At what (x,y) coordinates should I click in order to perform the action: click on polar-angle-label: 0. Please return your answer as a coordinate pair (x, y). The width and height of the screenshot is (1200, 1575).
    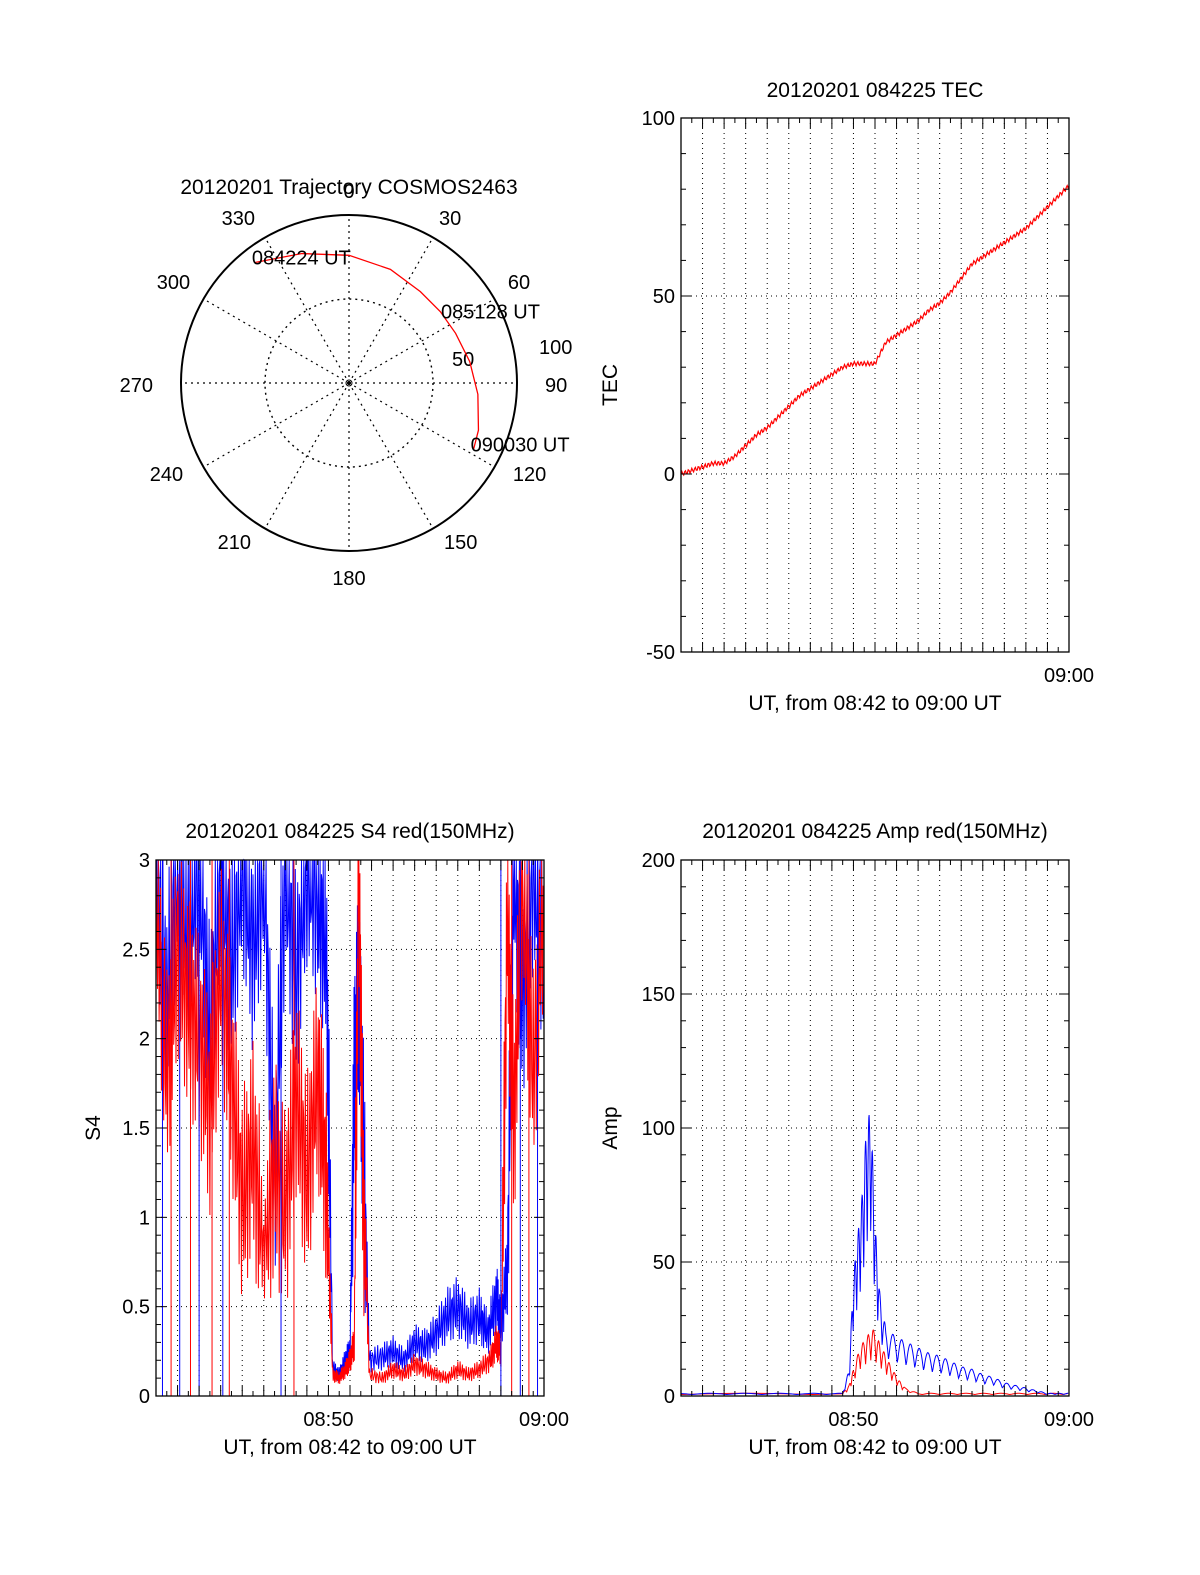
    Looking at the image, I should click on (348, 192).